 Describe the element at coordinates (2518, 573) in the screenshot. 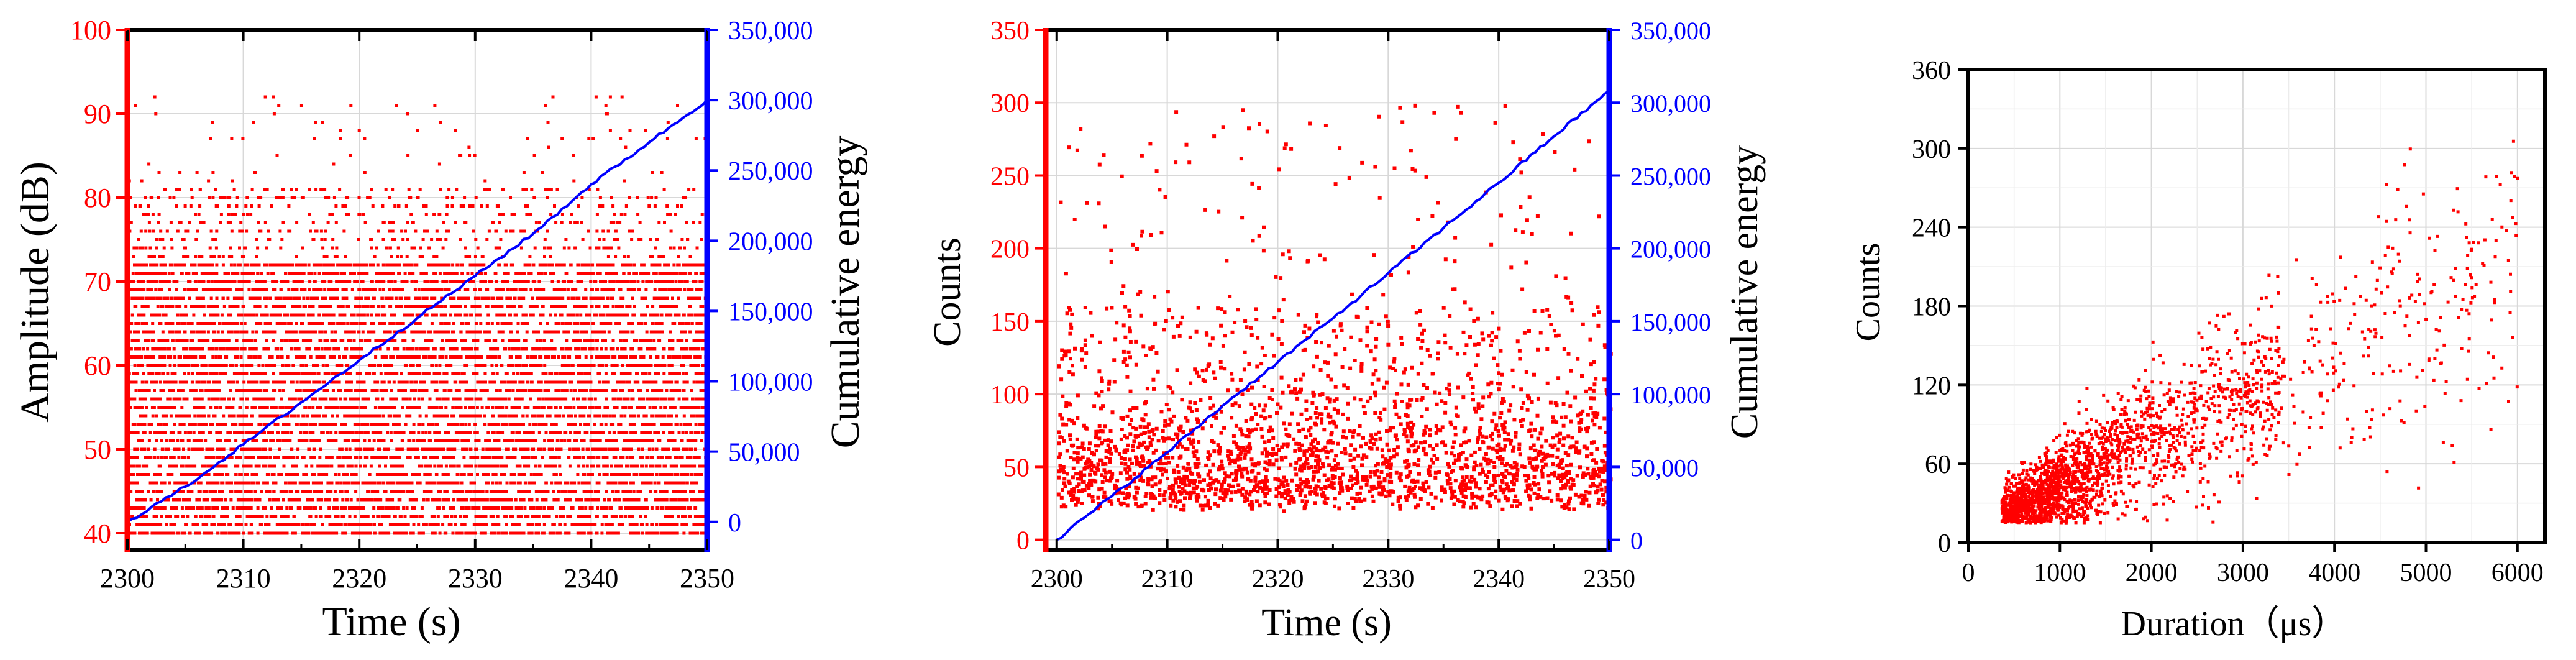

I see `x-tick-label: 6000` at that location.